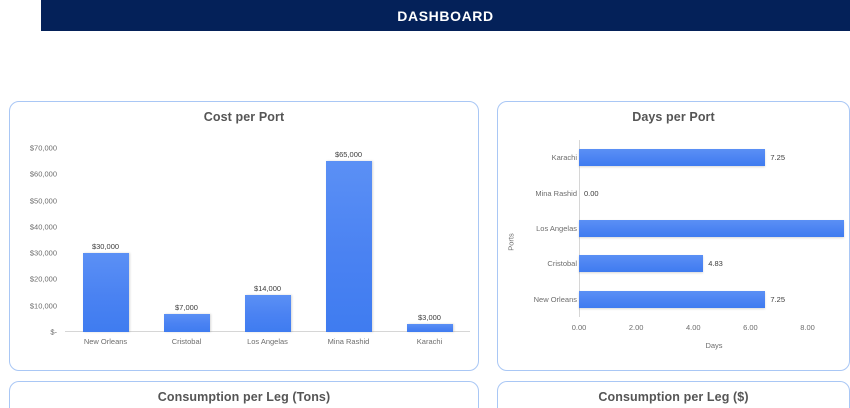 Image resolution: width=850 pixels, height=408 pixels. I want to click on cost-chart-x-tick: Los Angelas, so click(267, 341).